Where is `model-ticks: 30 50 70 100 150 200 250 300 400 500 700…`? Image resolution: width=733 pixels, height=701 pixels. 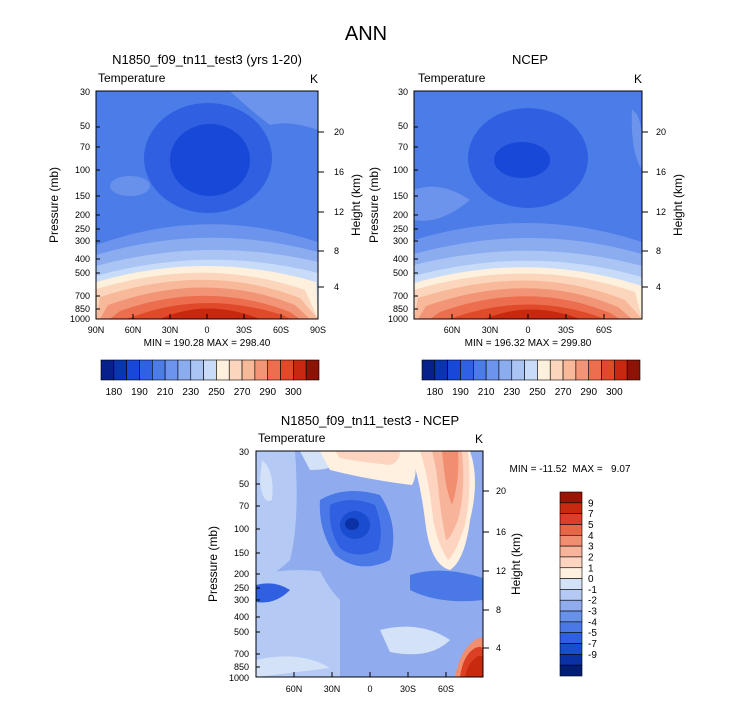
model-ticks: 30 50 70 100 150 200 250 300 400 500 700… is located at coordinates (207, 211).